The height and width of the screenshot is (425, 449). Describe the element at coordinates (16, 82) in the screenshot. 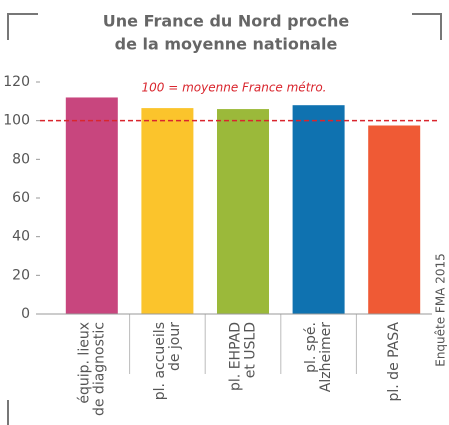

I see `y-tick-label: 120` at that location.